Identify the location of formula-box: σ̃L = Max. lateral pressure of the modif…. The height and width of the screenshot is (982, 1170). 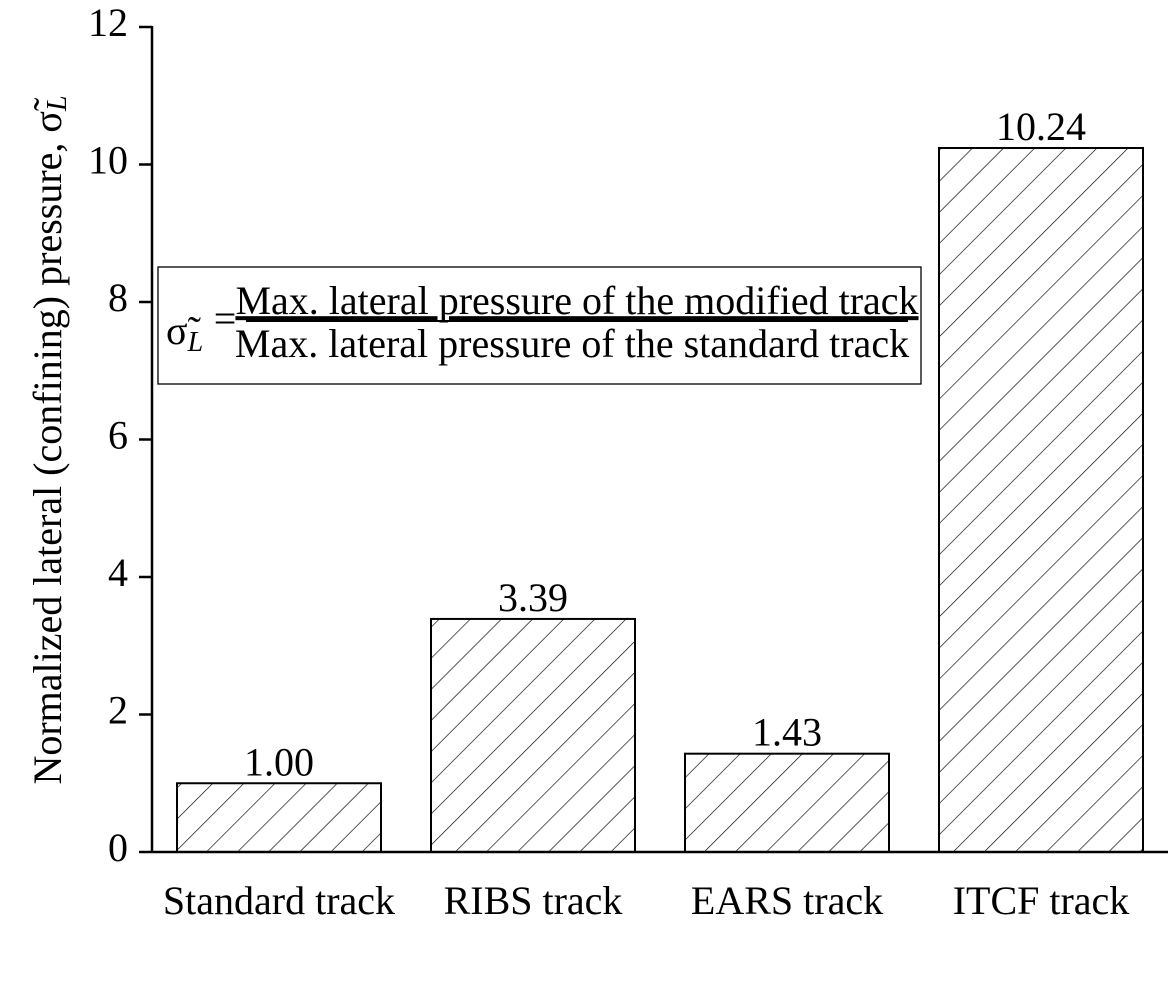
(539, 325).